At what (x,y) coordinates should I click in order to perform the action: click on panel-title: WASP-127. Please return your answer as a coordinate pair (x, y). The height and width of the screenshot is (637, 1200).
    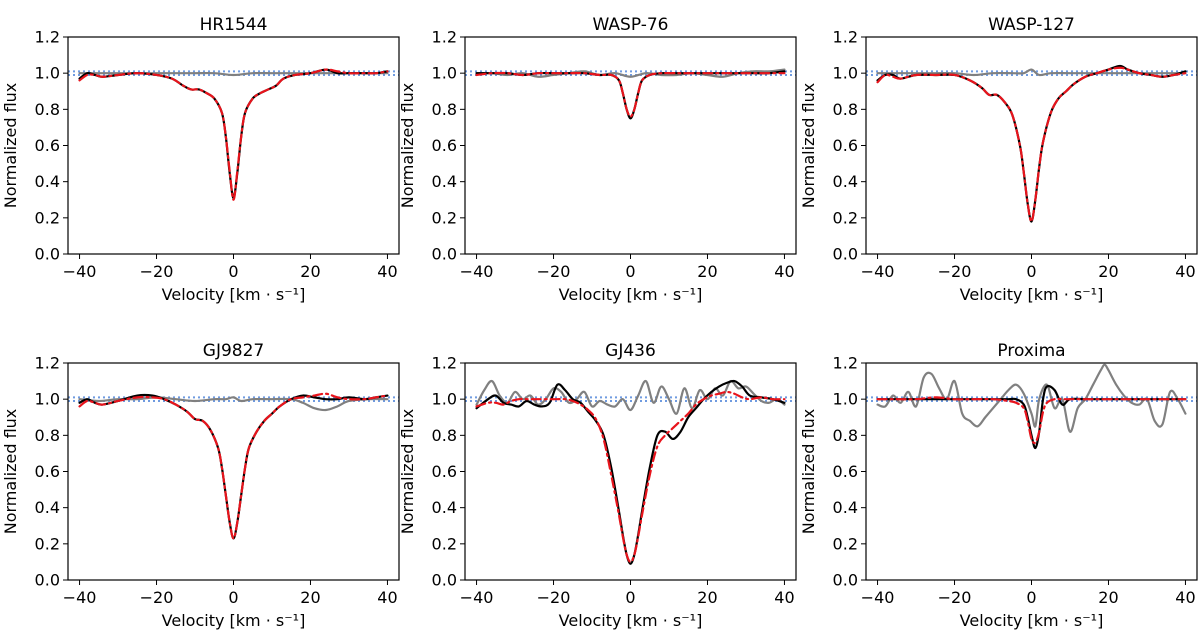
    Looking at the image, I should click on (1031, 25).